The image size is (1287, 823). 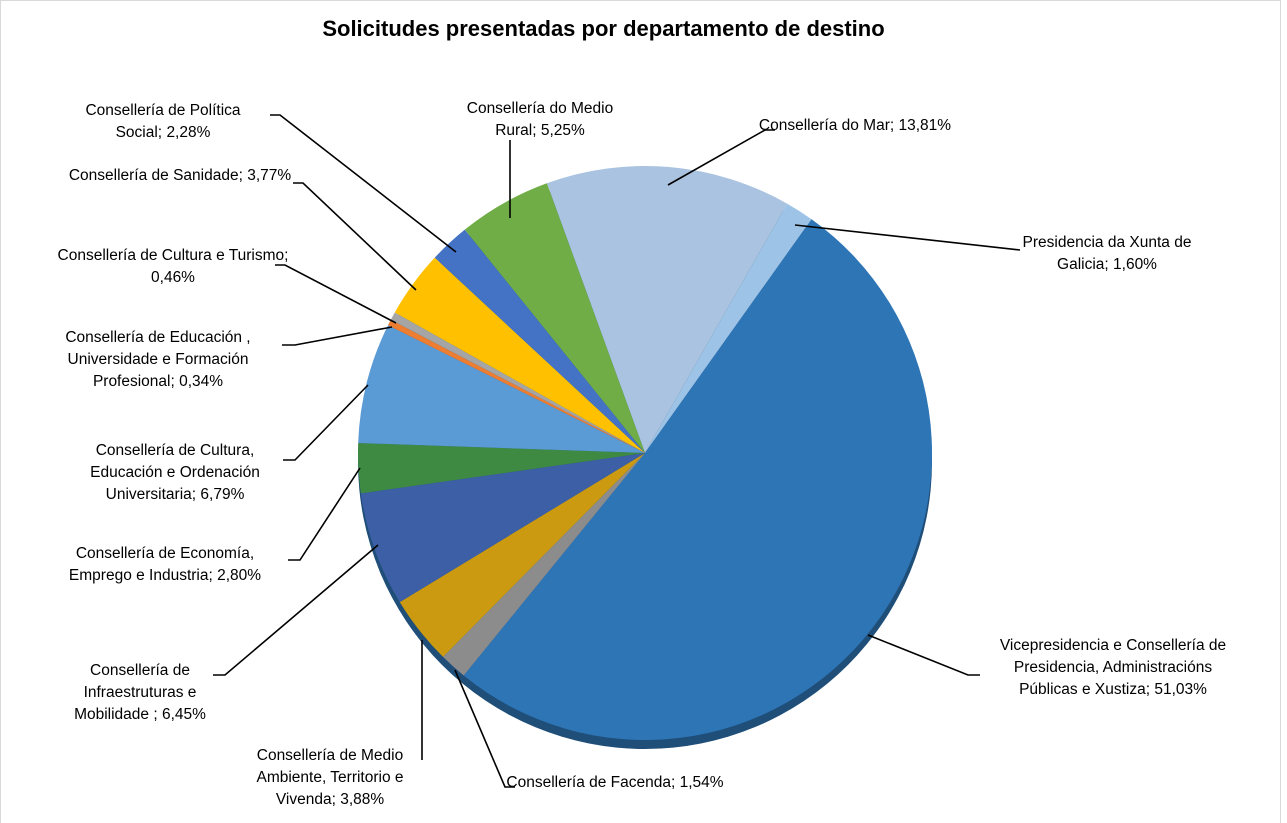 What do you see at coordinates (173, 267) in the screenshot?
I see `data-label: Consellería de Cultura e Turismo; 0,46%` at bounding box center [173, 267].